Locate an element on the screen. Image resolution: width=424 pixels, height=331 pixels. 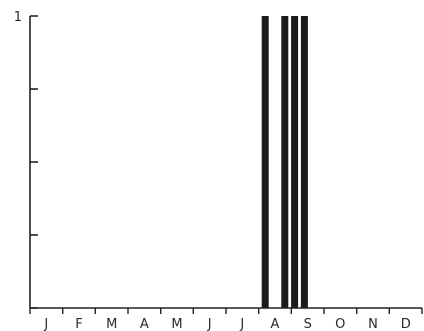
bars-layer is located at coordinates (284, 162).